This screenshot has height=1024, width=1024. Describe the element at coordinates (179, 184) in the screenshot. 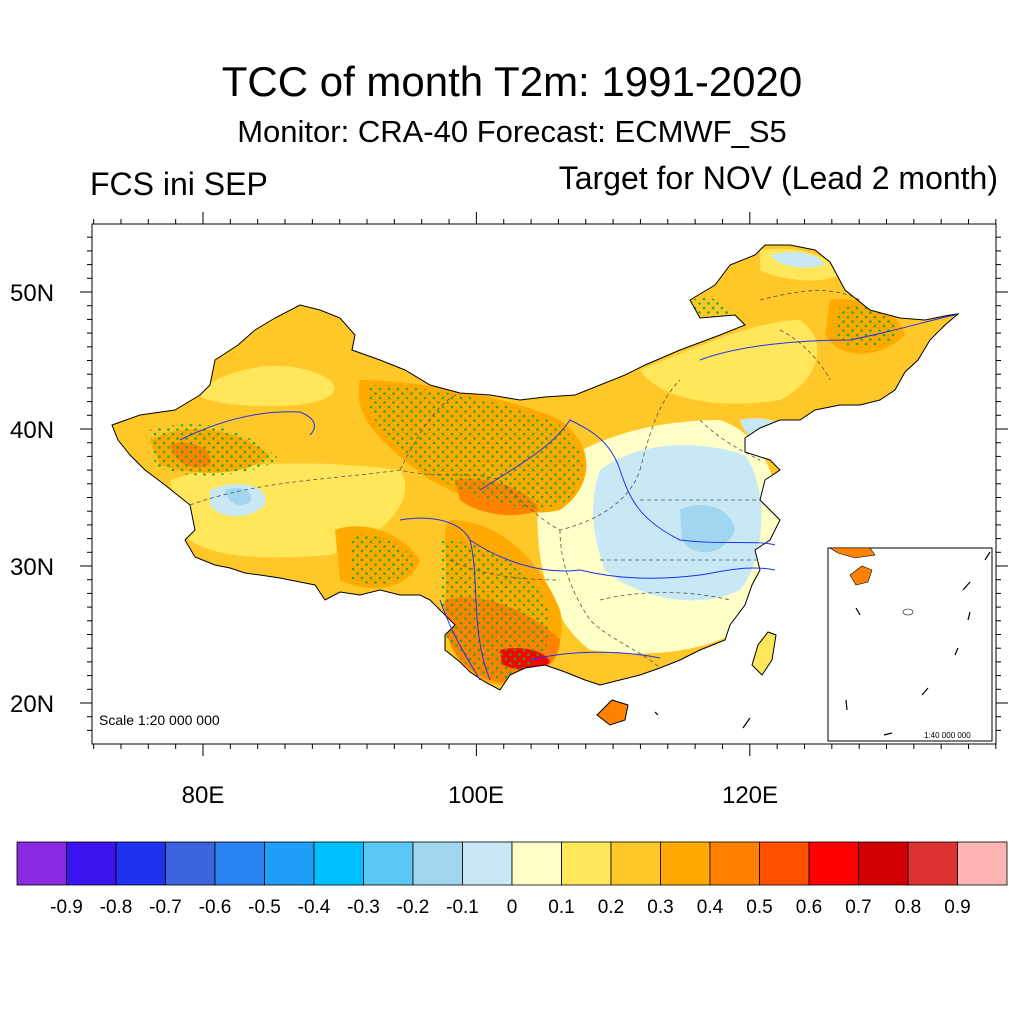

I see `initial-condition-label: FCS ini SEP` at that location.